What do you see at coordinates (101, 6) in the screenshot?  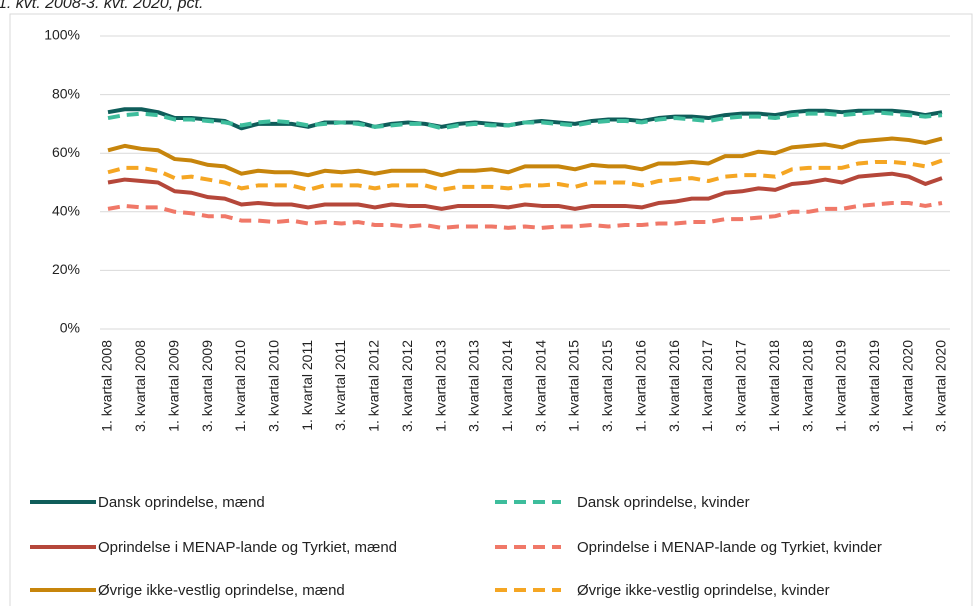 I see `chart-subtitle: 1. kvt. 2008-3. kvt. 2020, pct.` at bounding box center [101, 6].